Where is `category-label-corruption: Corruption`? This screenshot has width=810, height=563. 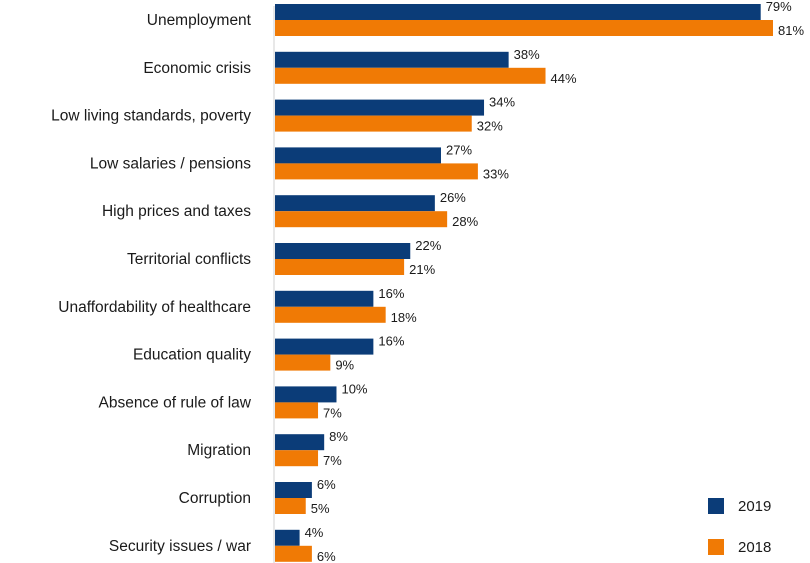
category-label-corruption: Corruption is located at coordinates (215, 498).